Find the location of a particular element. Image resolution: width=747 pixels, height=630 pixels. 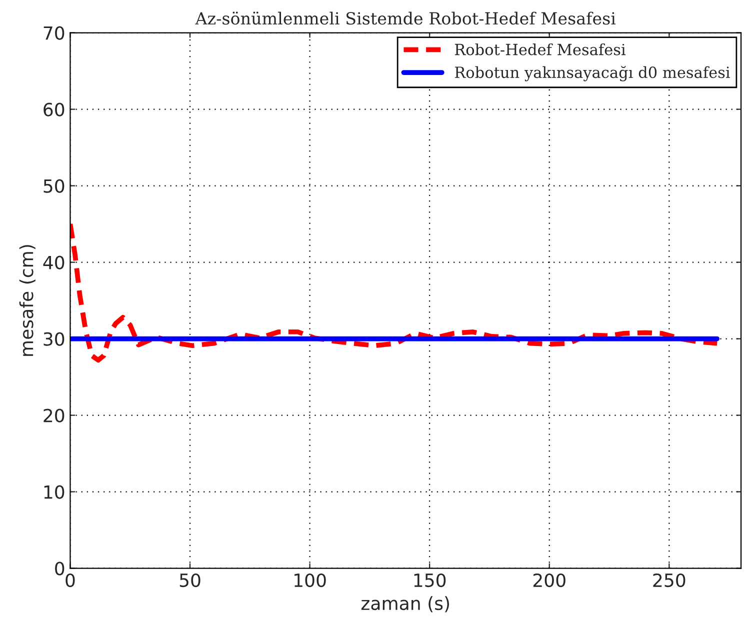

x-axis-title: zaman (s) is located at coordinates (405, 604).